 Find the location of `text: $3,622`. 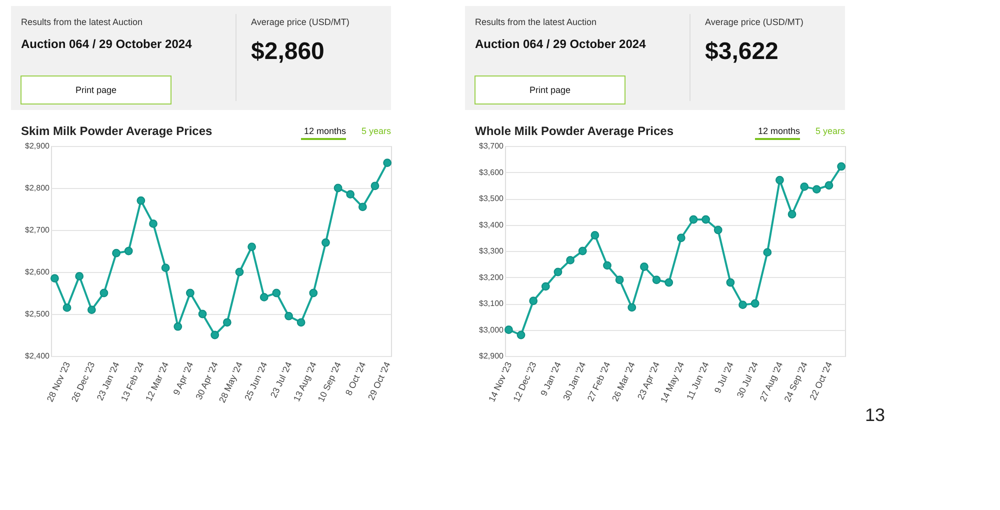

text: $3,622 is located at coordinates (741, 51).